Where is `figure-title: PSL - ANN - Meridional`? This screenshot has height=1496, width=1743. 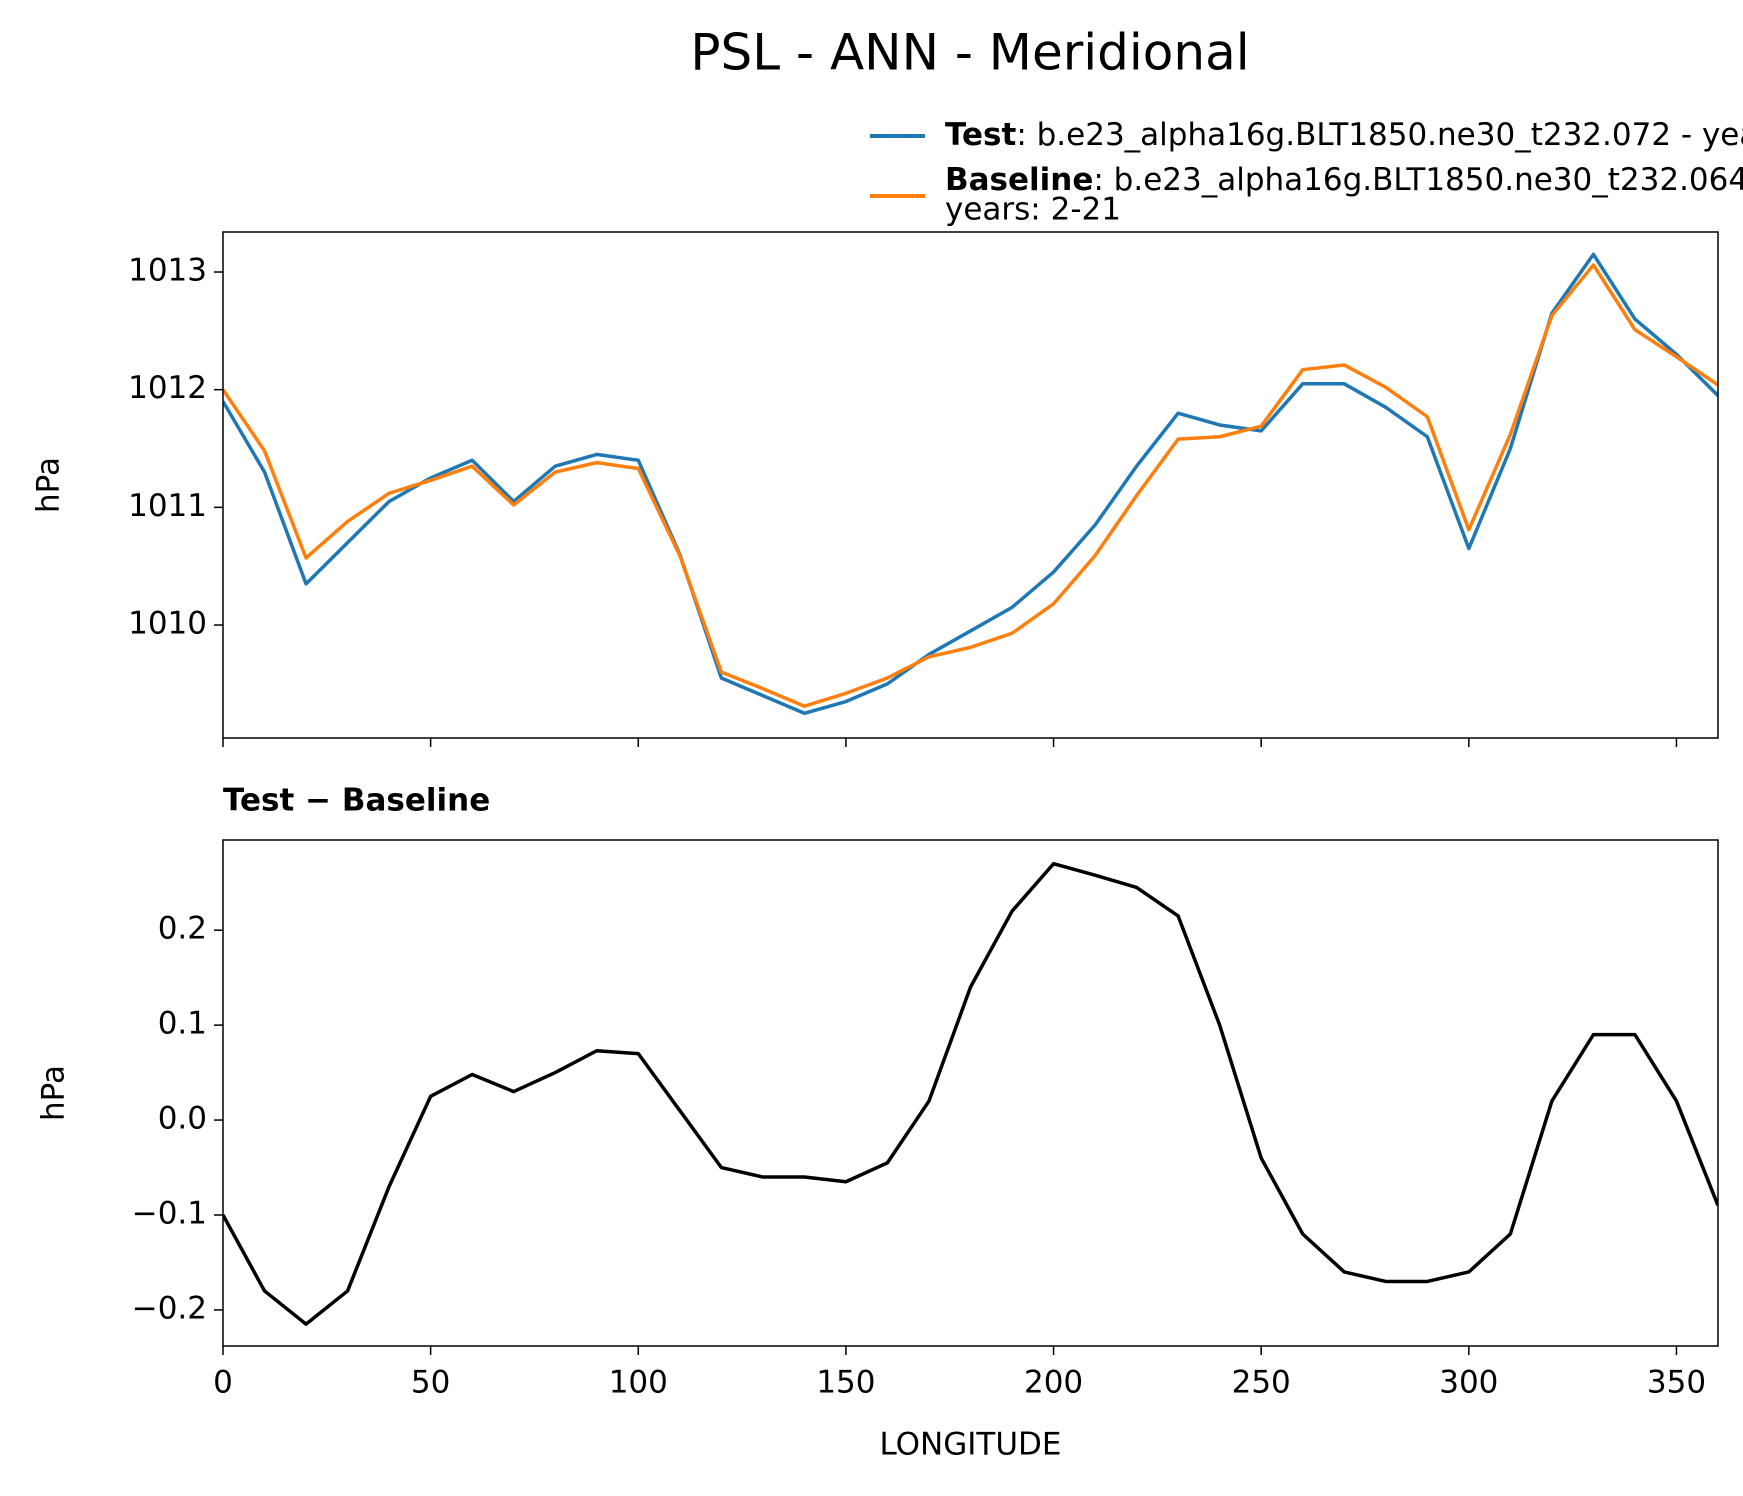 figure-title: PSL - ANN - Meridional is located at coordinates (969, 53).